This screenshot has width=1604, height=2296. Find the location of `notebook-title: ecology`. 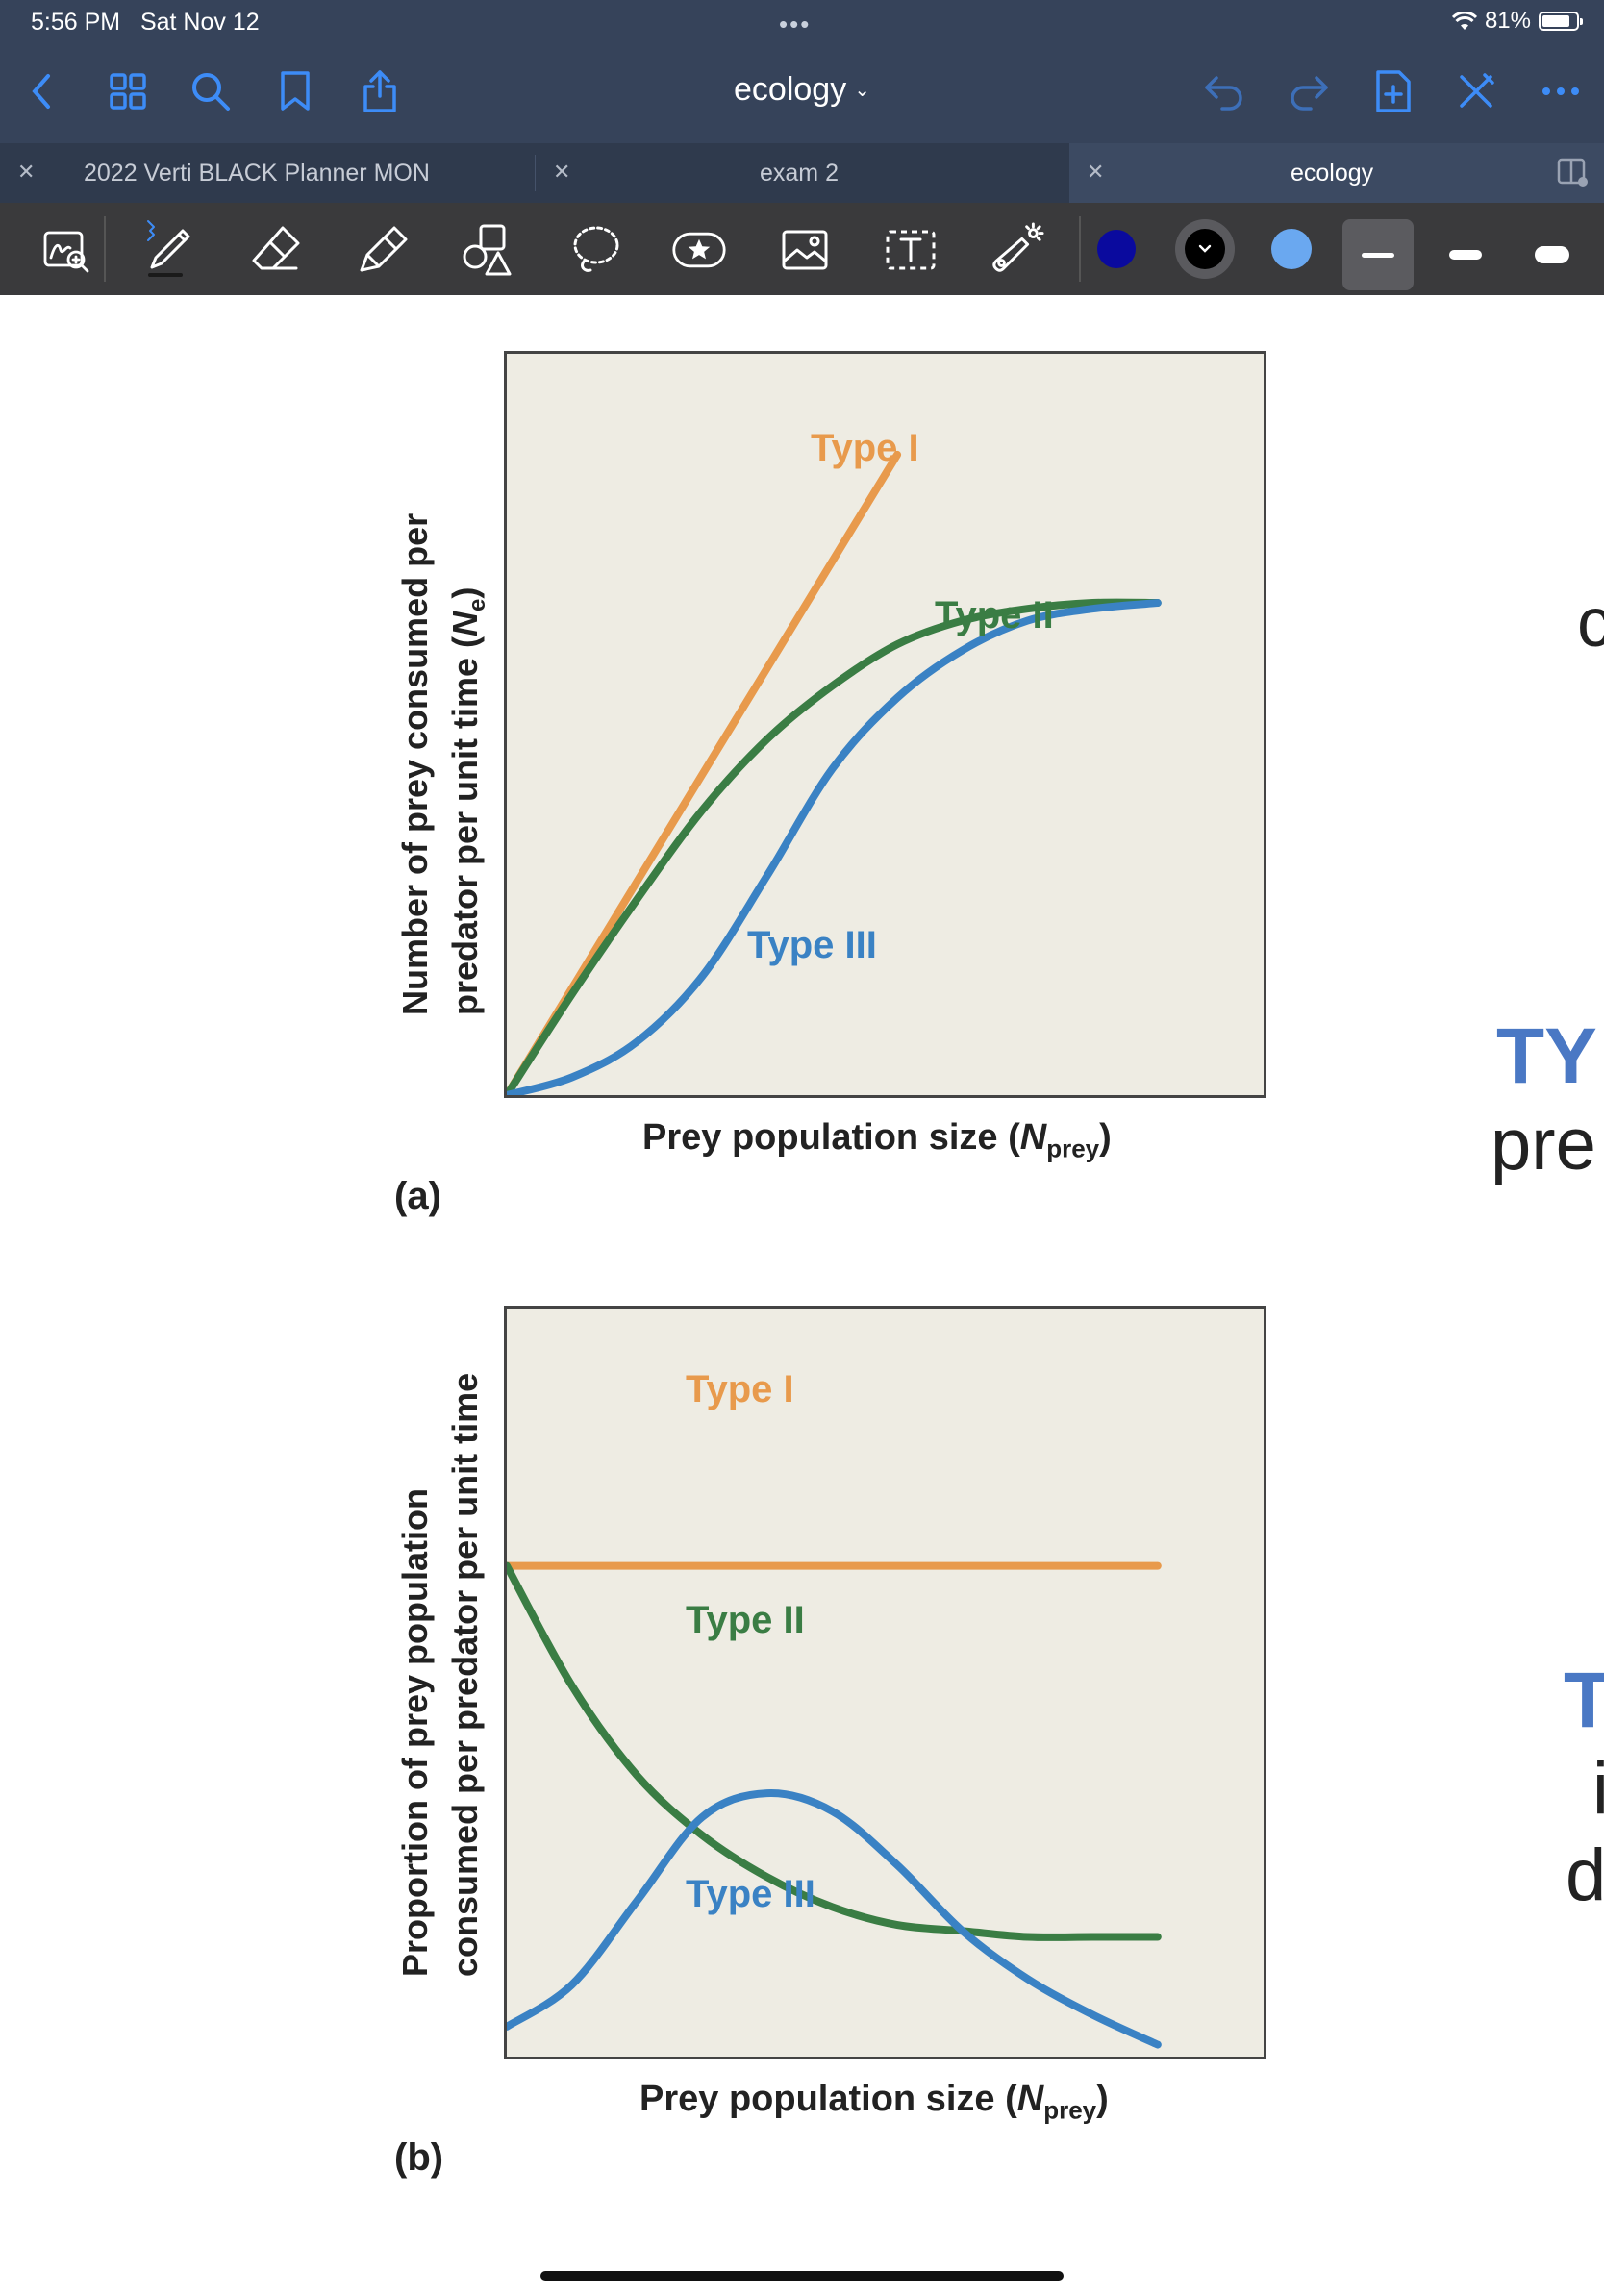

notebook-title: ecology is located at coordinates (790, 89).